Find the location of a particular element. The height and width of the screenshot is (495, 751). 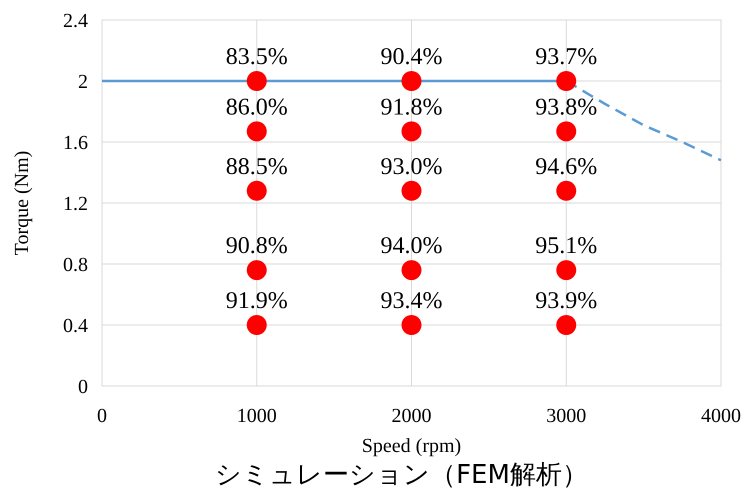

y-tick-label: 0.4 is located at coordinates (75, 326).